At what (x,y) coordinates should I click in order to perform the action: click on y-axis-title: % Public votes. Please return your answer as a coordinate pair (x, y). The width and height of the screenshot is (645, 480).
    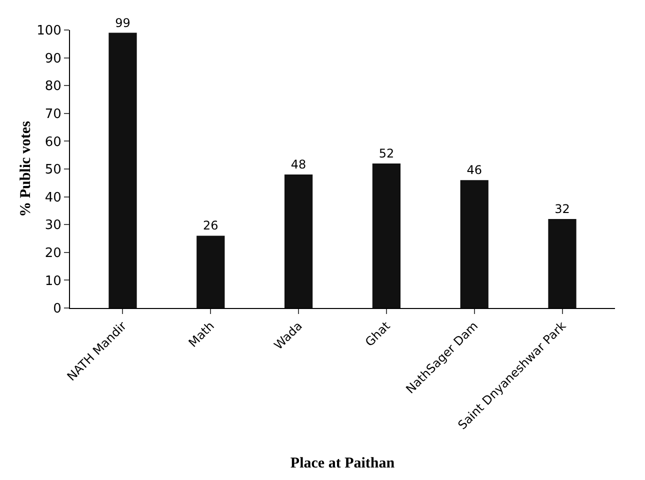
    Looking at the image, I should click on (26, 168).